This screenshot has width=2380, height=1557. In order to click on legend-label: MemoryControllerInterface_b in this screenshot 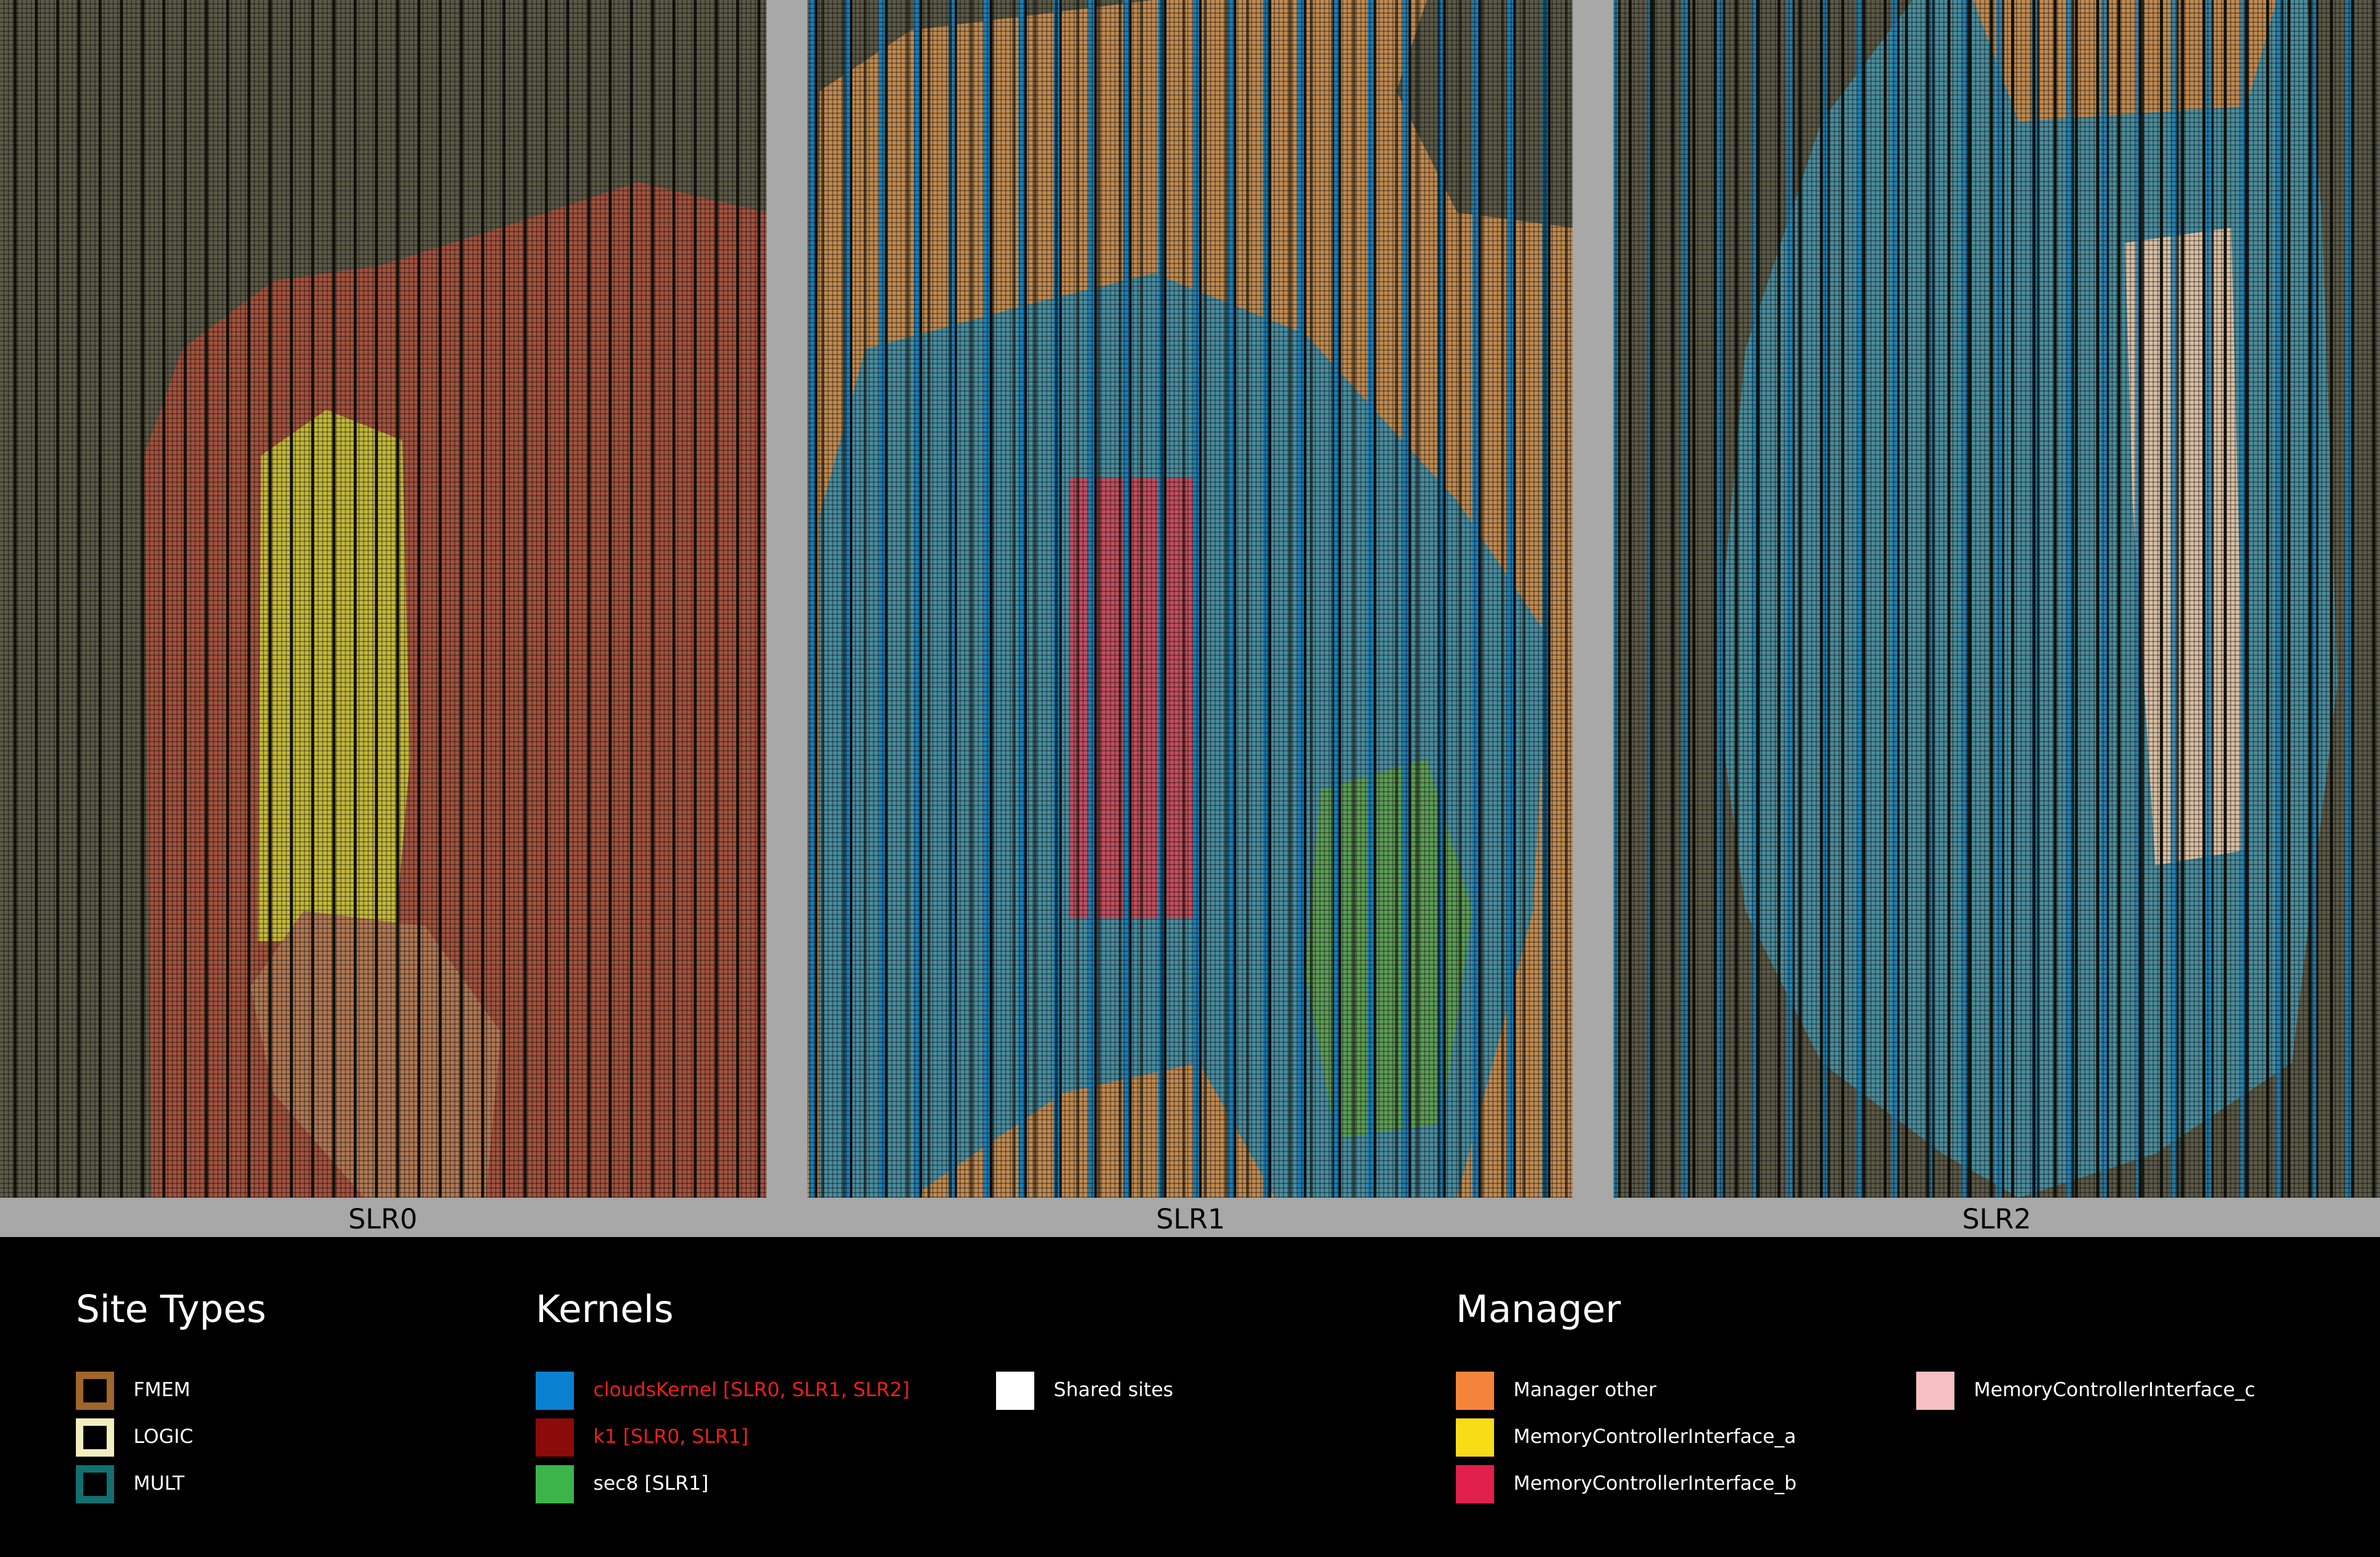, I will do `click(1655, 1483)`.